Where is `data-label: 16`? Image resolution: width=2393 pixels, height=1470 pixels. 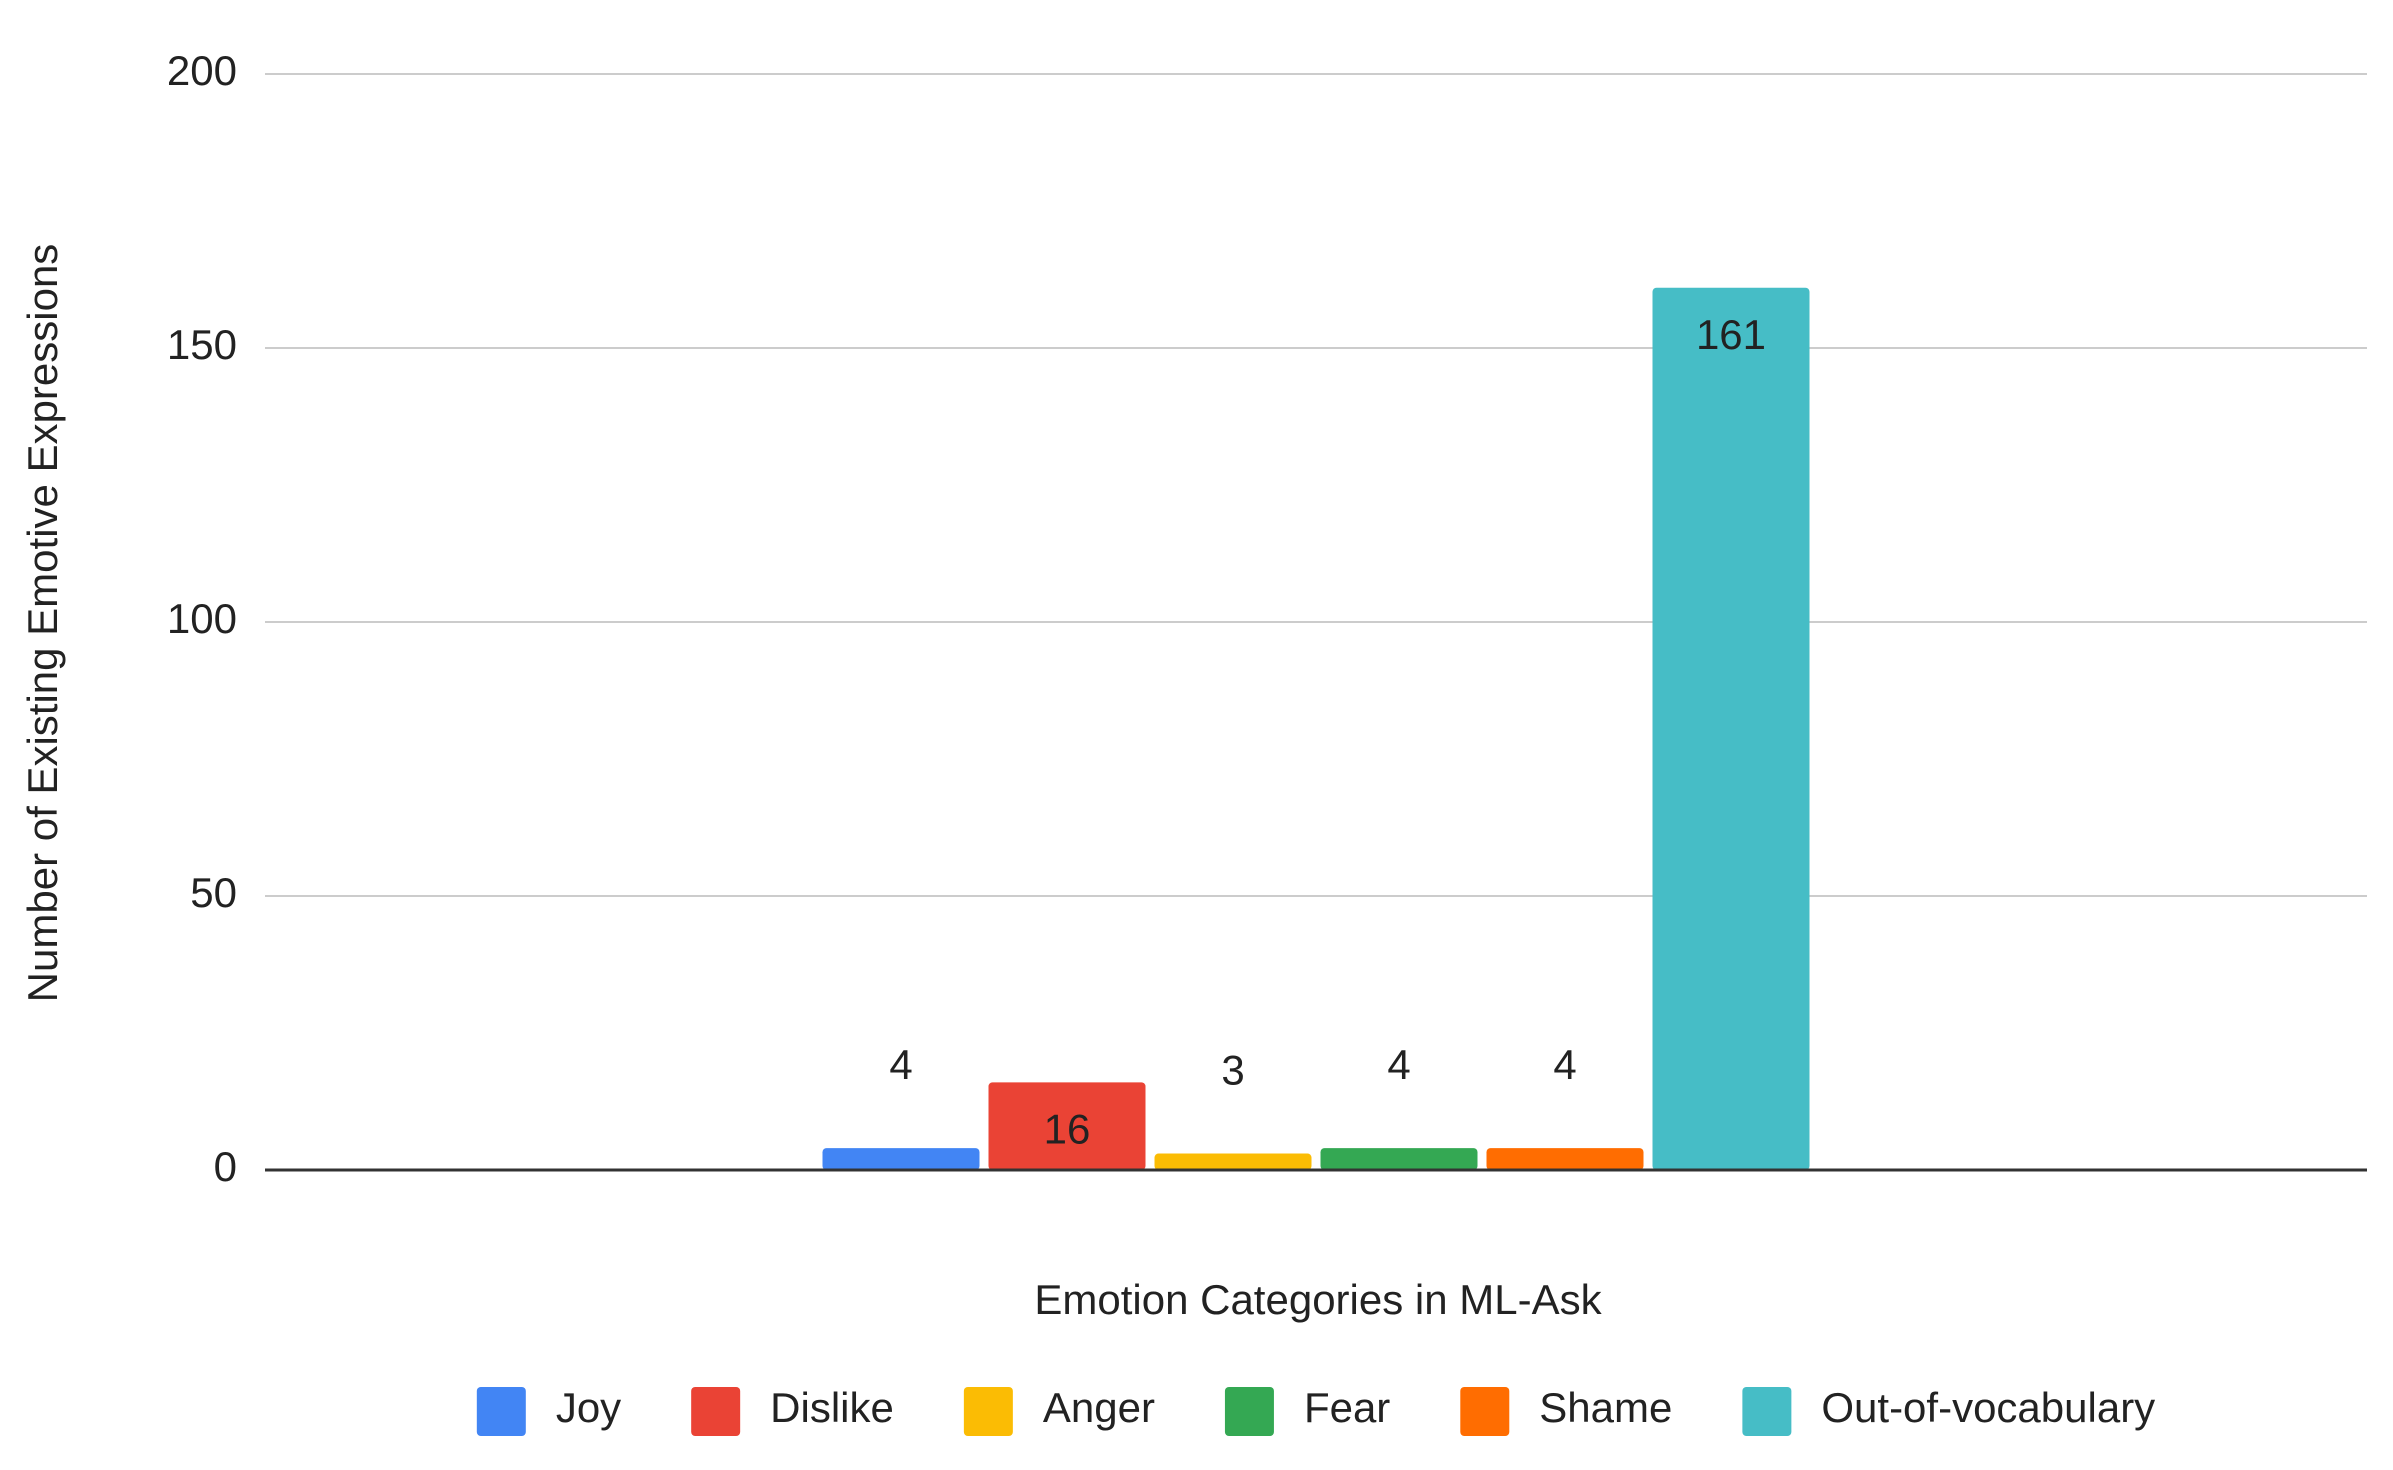
data-label: 16 is located at coordinates (1067, 1128).